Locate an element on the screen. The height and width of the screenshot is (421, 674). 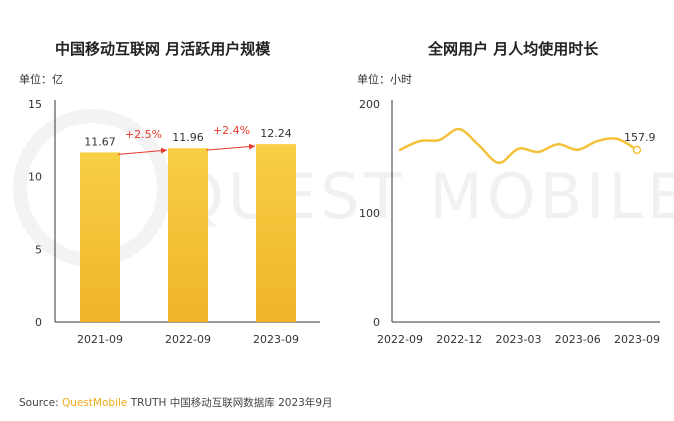
usage-chart-title: 全网用户 月人均使用时长 is located at coordinates (513, 49).